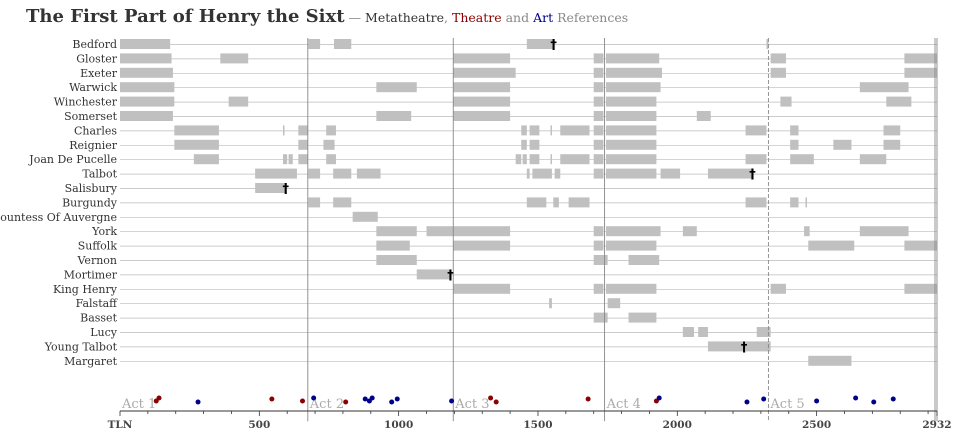  Describe the element at coordinates (86, 102) in the screenshot. I see `character-name: Winchester` at that location.